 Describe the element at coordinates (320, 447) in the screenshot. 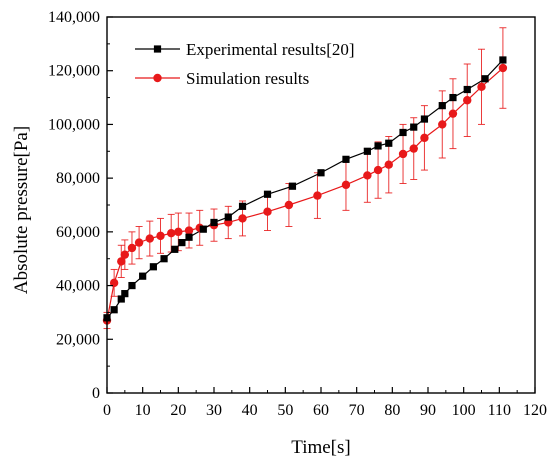

I see `x-axis-title: Time[s]` at that location.